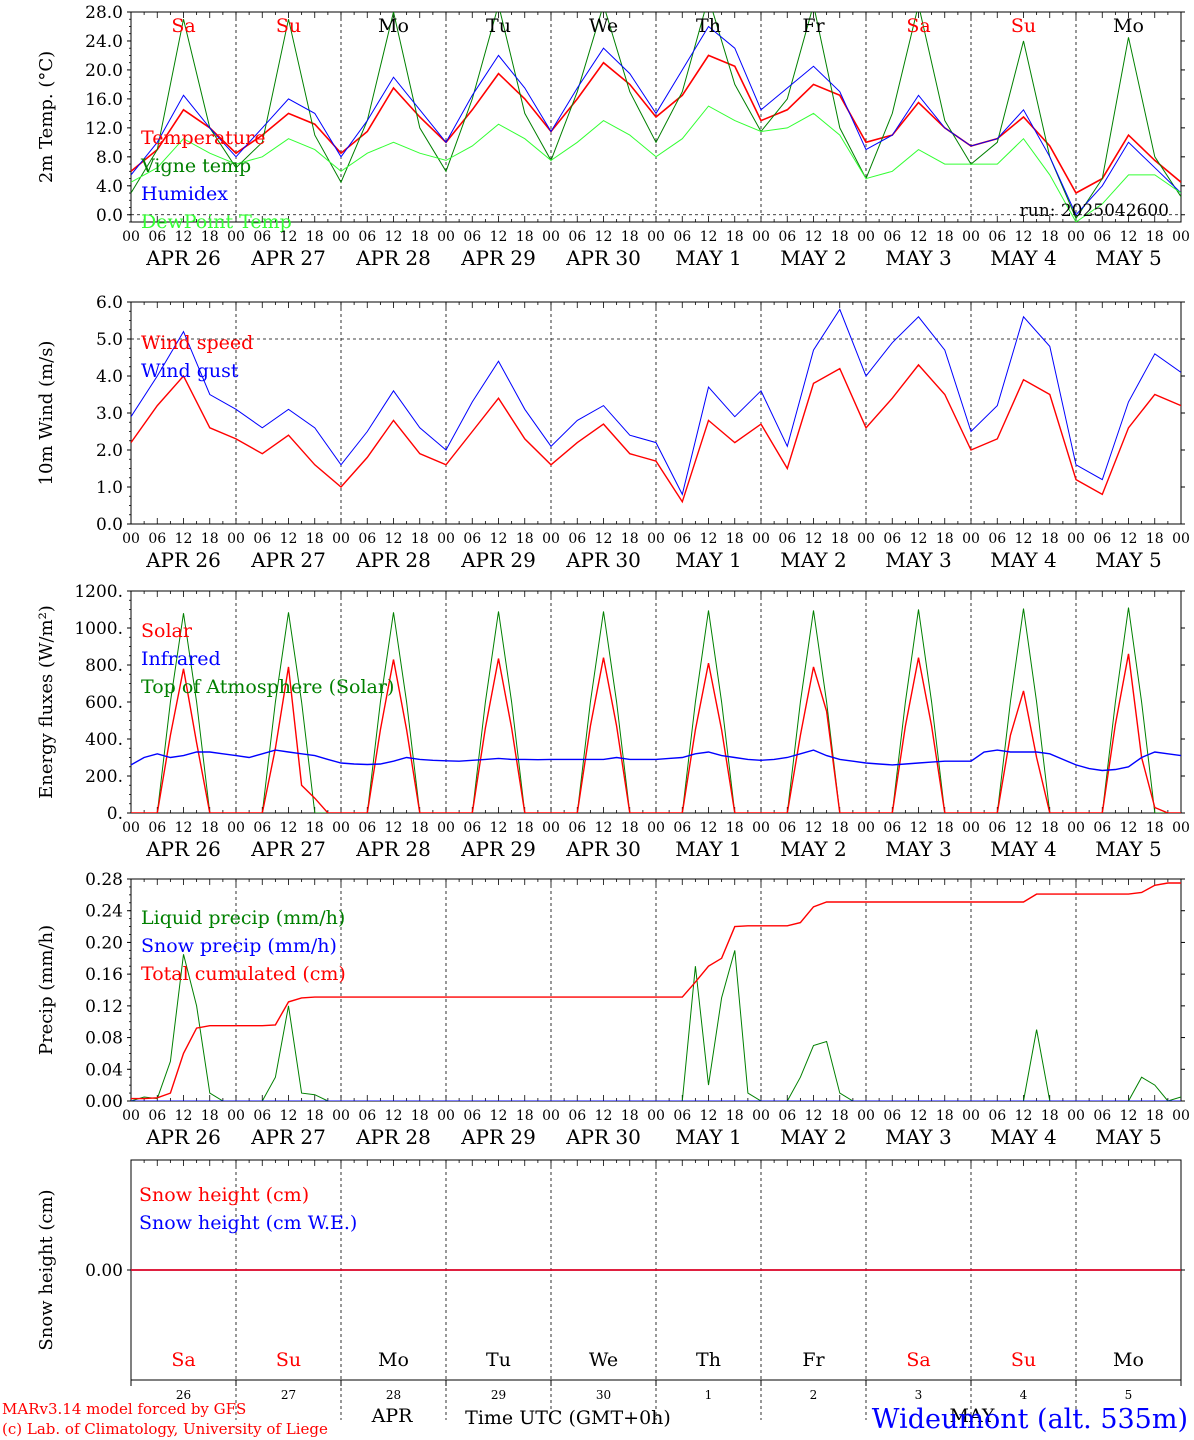  What do you see at coordinates (392, 1416) in the screenshot?
I see `month-label-apr: APR` at bounding box center [392, 1416].